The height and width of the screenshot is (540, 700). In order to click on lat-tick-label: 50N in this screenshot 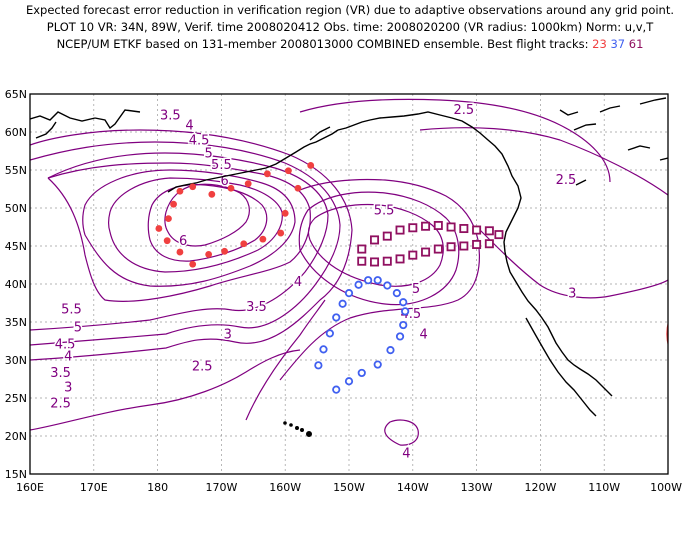, I will do `click(16, 208)`.